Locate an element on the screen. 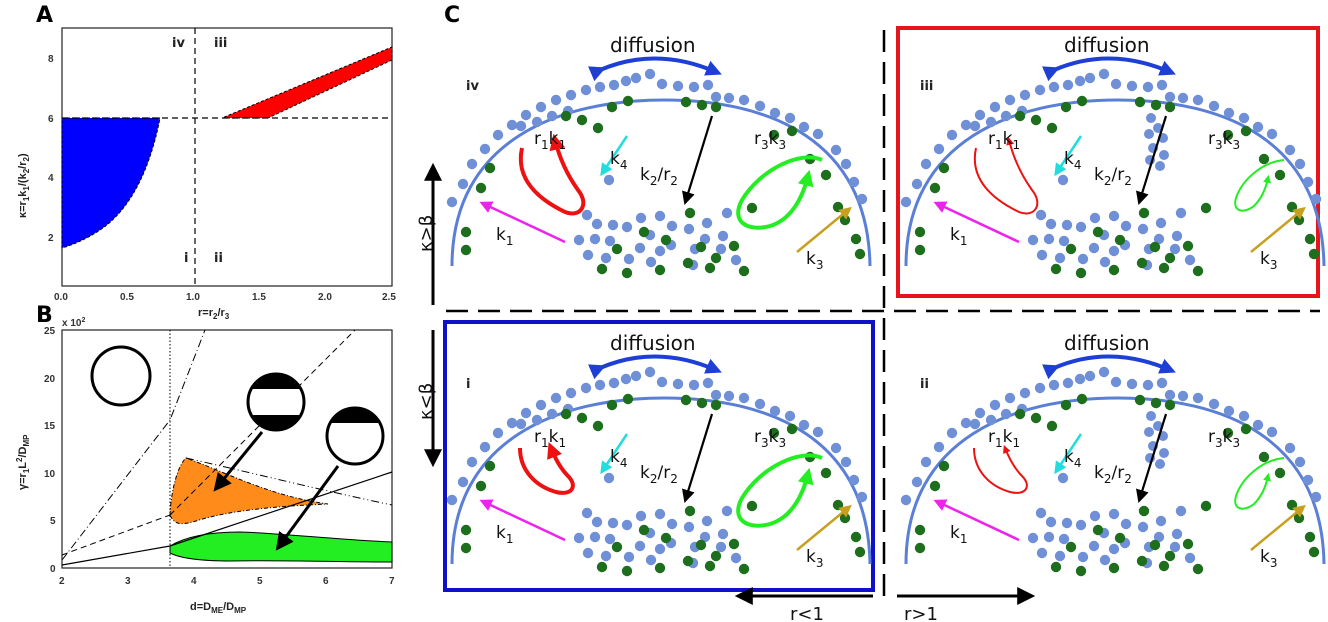  diffusion-arrow is located at coordinates (1109, 367).